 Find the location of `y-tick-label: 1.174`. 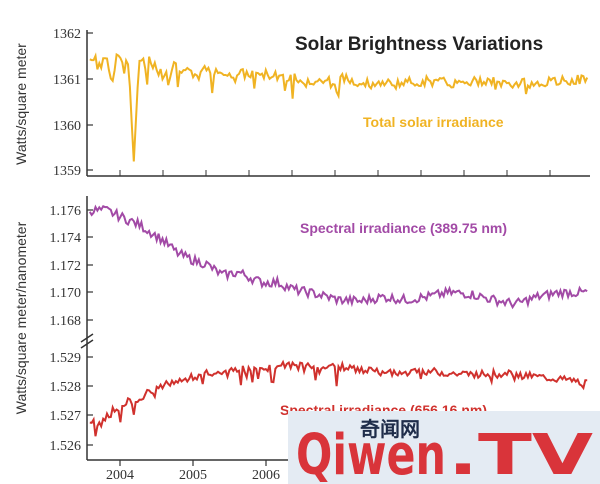

y-tick-label: 1.174 is located at coordinates (66, 238).